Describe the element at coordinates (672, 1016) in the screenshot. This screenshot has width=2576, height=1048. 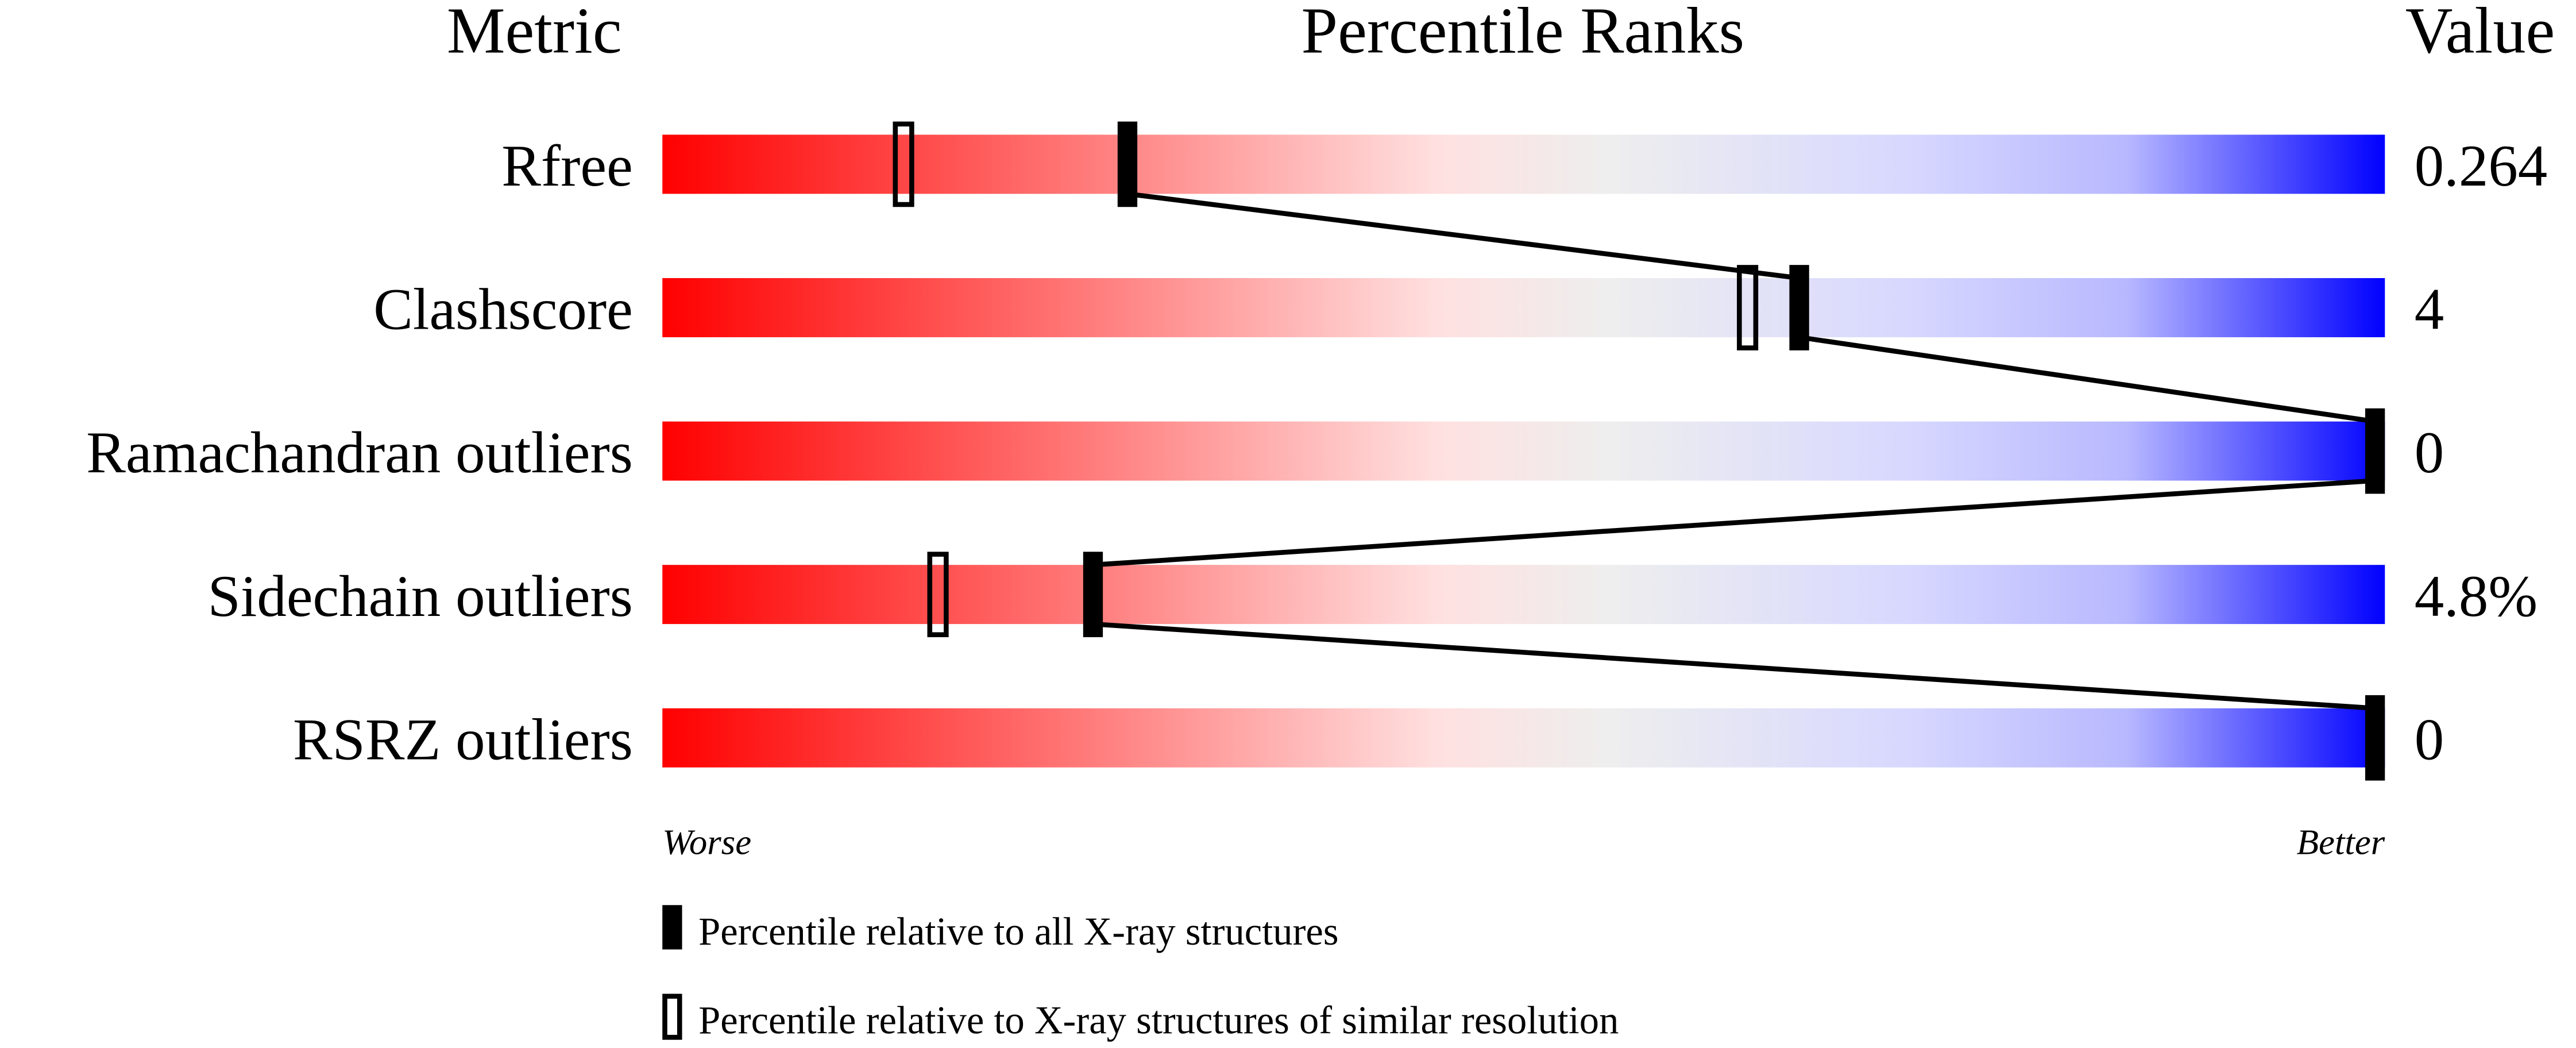
I see `legend-open-marker` at that location.